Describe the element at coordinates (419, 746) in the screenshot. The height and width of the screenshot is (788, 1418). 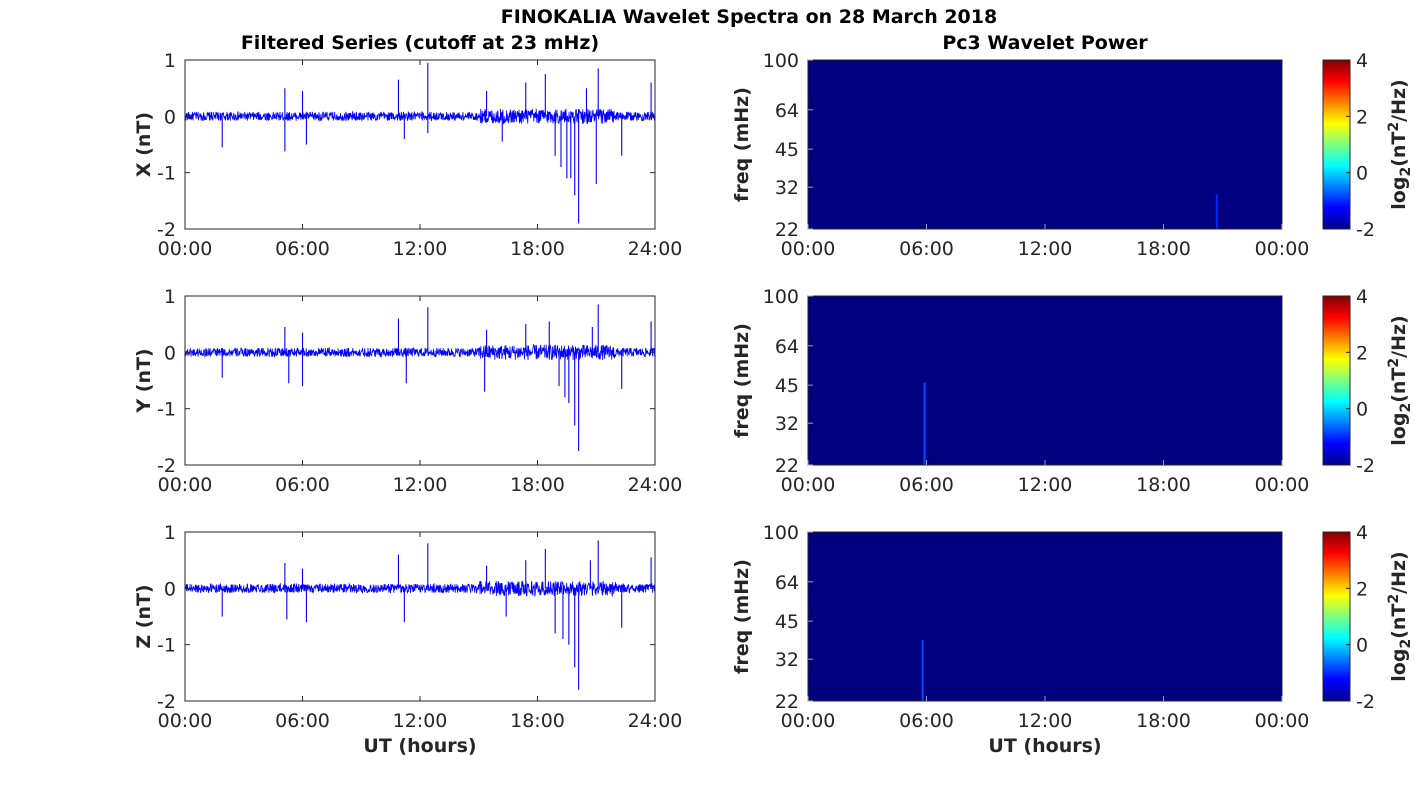
I see `left-xlabel: UT (hours)` at that location.